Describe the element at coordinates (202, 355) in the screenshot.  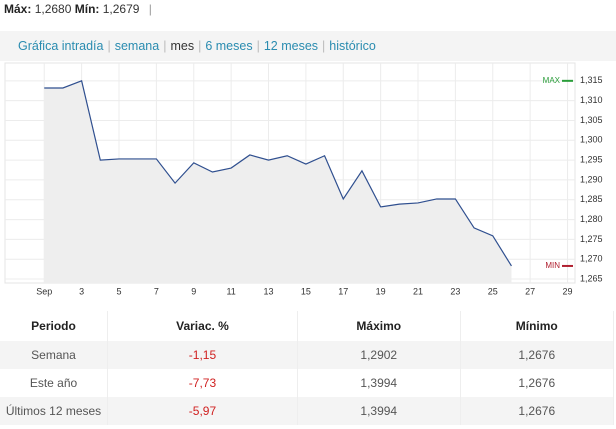
I see `table-cell: -1,15` at that location.